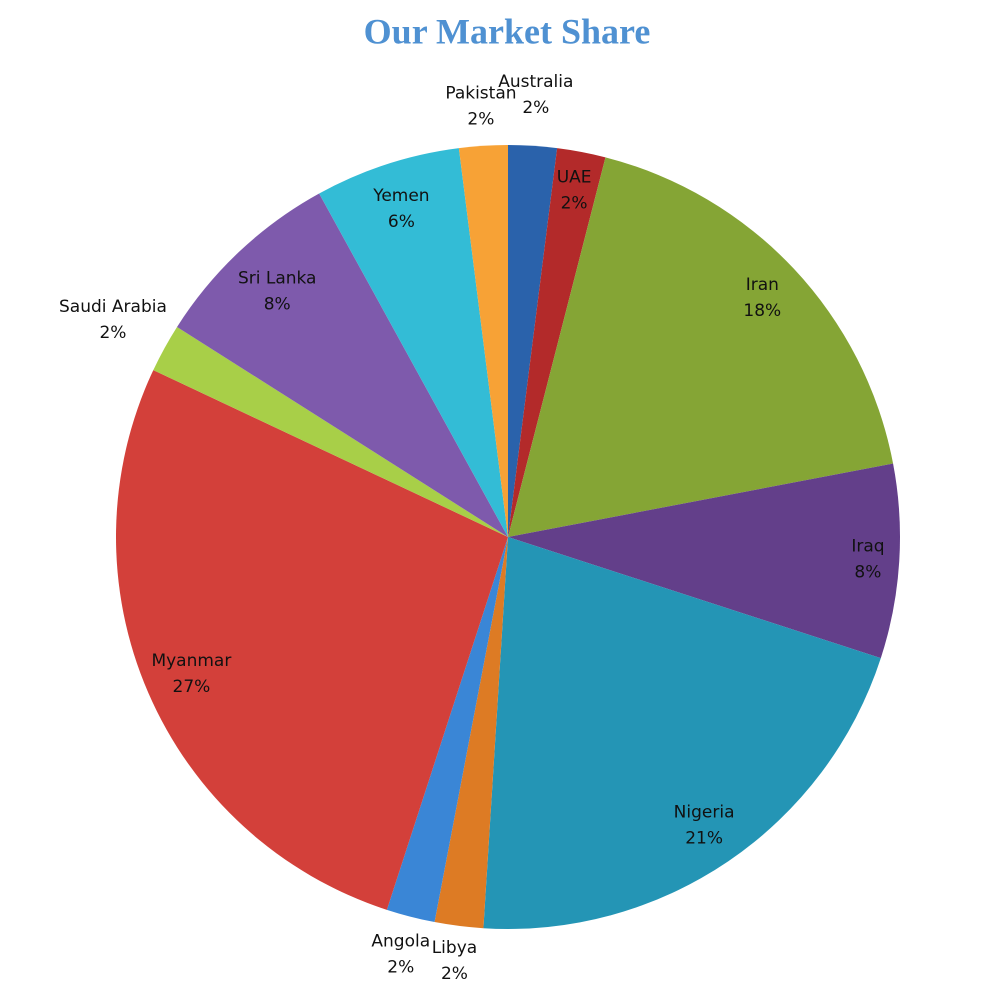 Image resolution: width=1000 pixels, height=988 pixels. What do you see at coordinates (400, 942) in the screenshot?
I see `slice-label: Angola` at bounding box center [400, 942].